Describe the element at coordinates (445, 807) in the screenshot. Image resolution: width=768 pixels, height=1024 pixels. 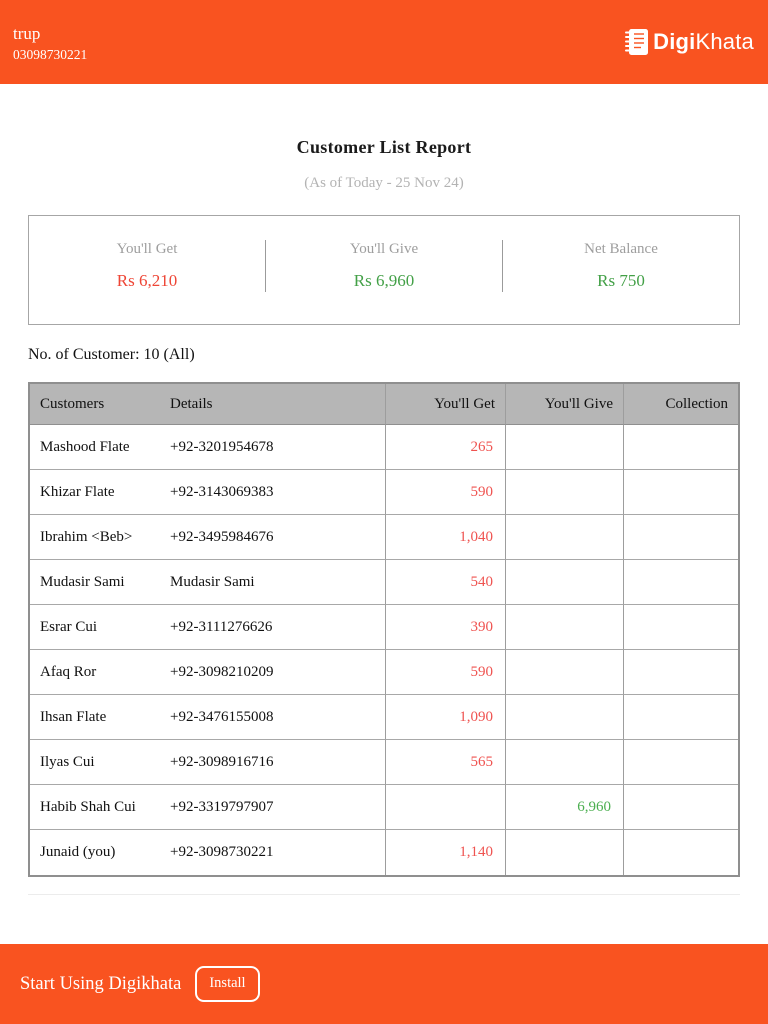
I see `youll-get-cell` at that location.